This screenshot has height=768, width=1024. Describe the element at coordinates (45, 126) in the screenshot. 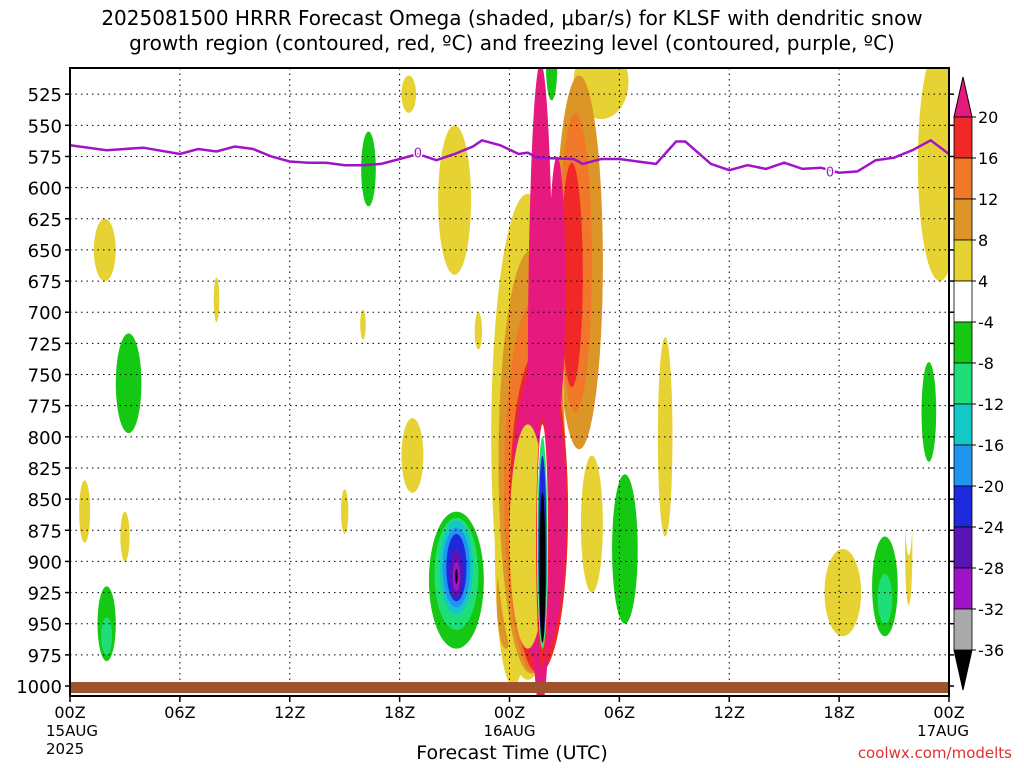

I see `y-tick-label-550: 550` at that location.